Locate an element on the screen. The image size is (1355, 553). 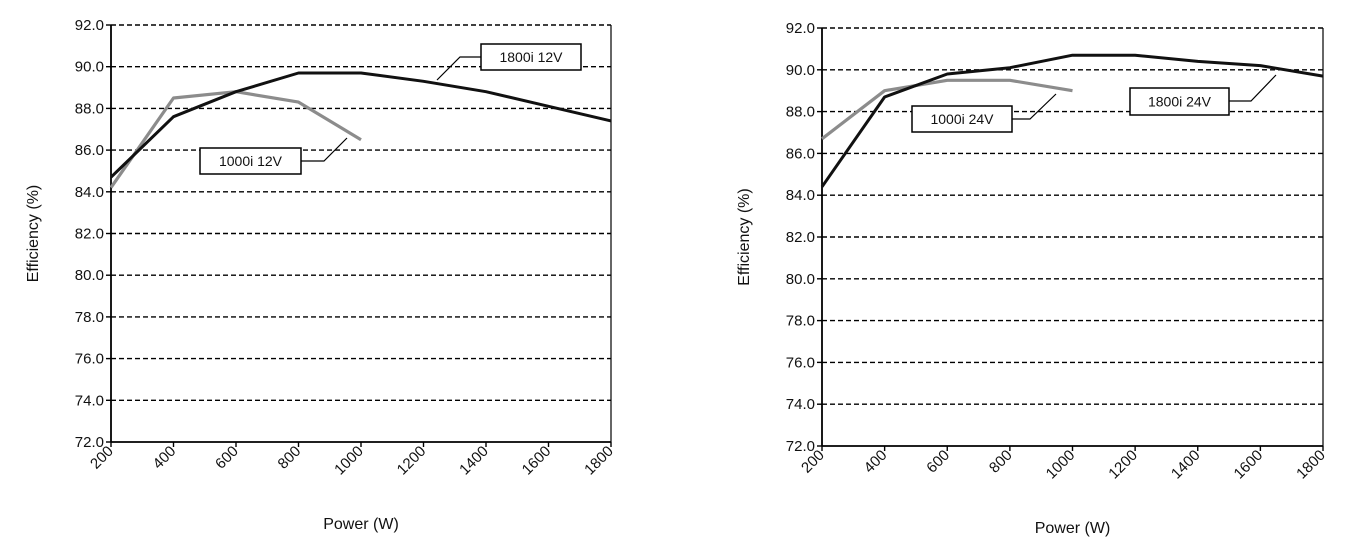
legend-label: 1000i 24V is located at coordinates (962, 119).